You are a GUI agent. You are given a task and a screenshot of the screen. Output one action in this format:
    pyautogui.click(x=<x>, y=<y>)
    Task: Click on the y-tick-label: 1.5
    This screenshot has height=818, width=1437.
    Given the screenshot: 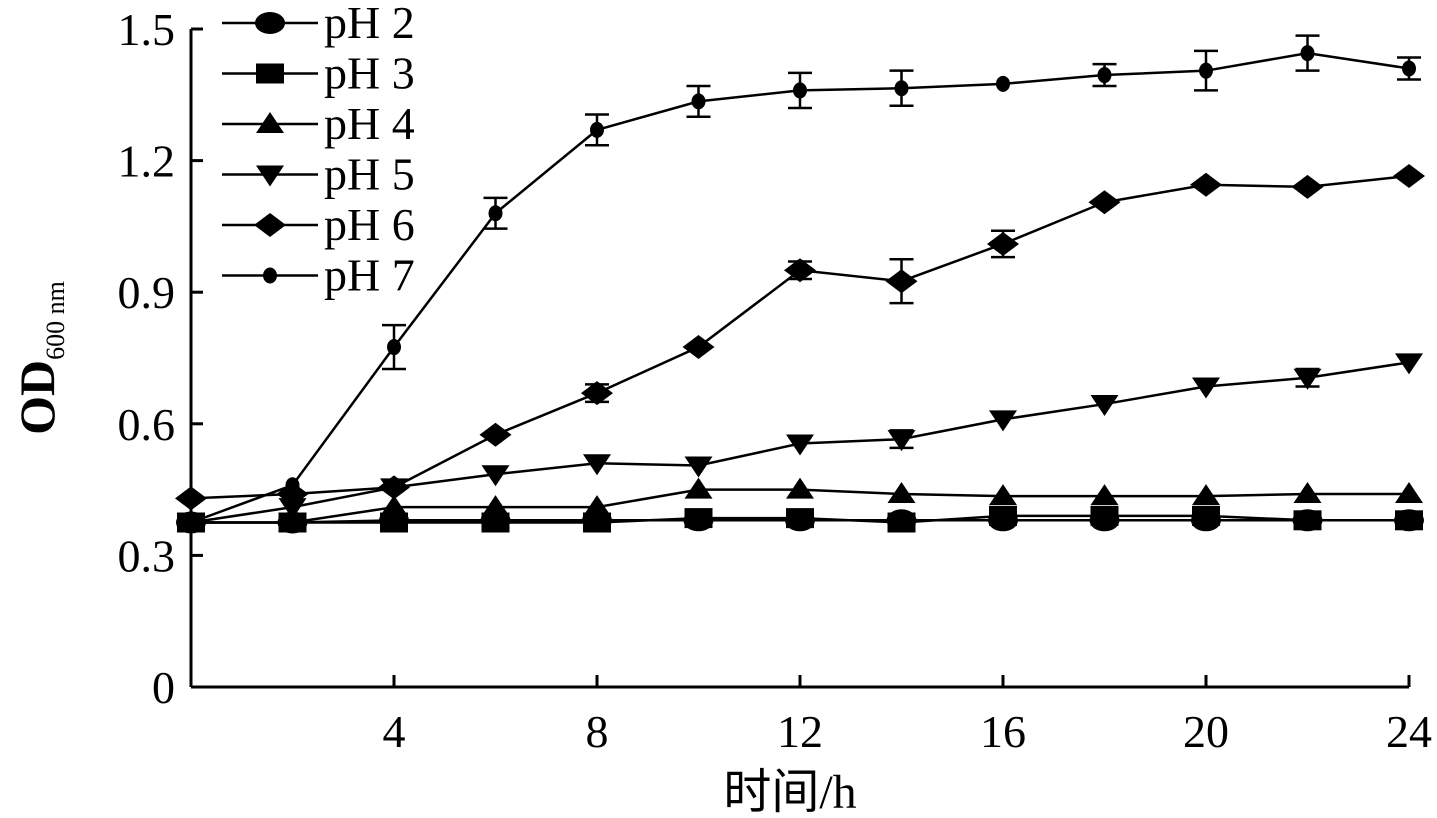 What is the action you would take?
    pyautogui.click(x=147, y=29)
    